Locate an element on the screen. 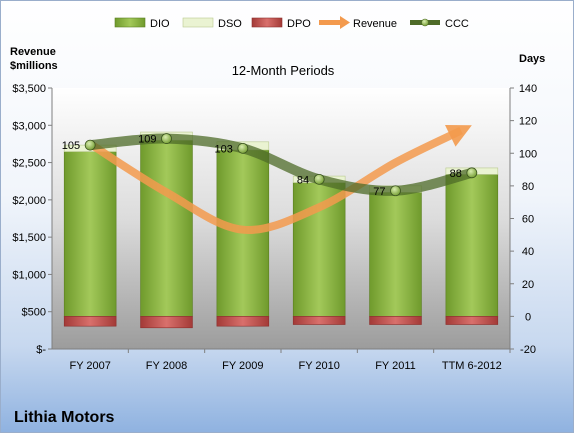 This screenshot has height=433, width=574. series-line-ccc is located at coordinates (281, 164).